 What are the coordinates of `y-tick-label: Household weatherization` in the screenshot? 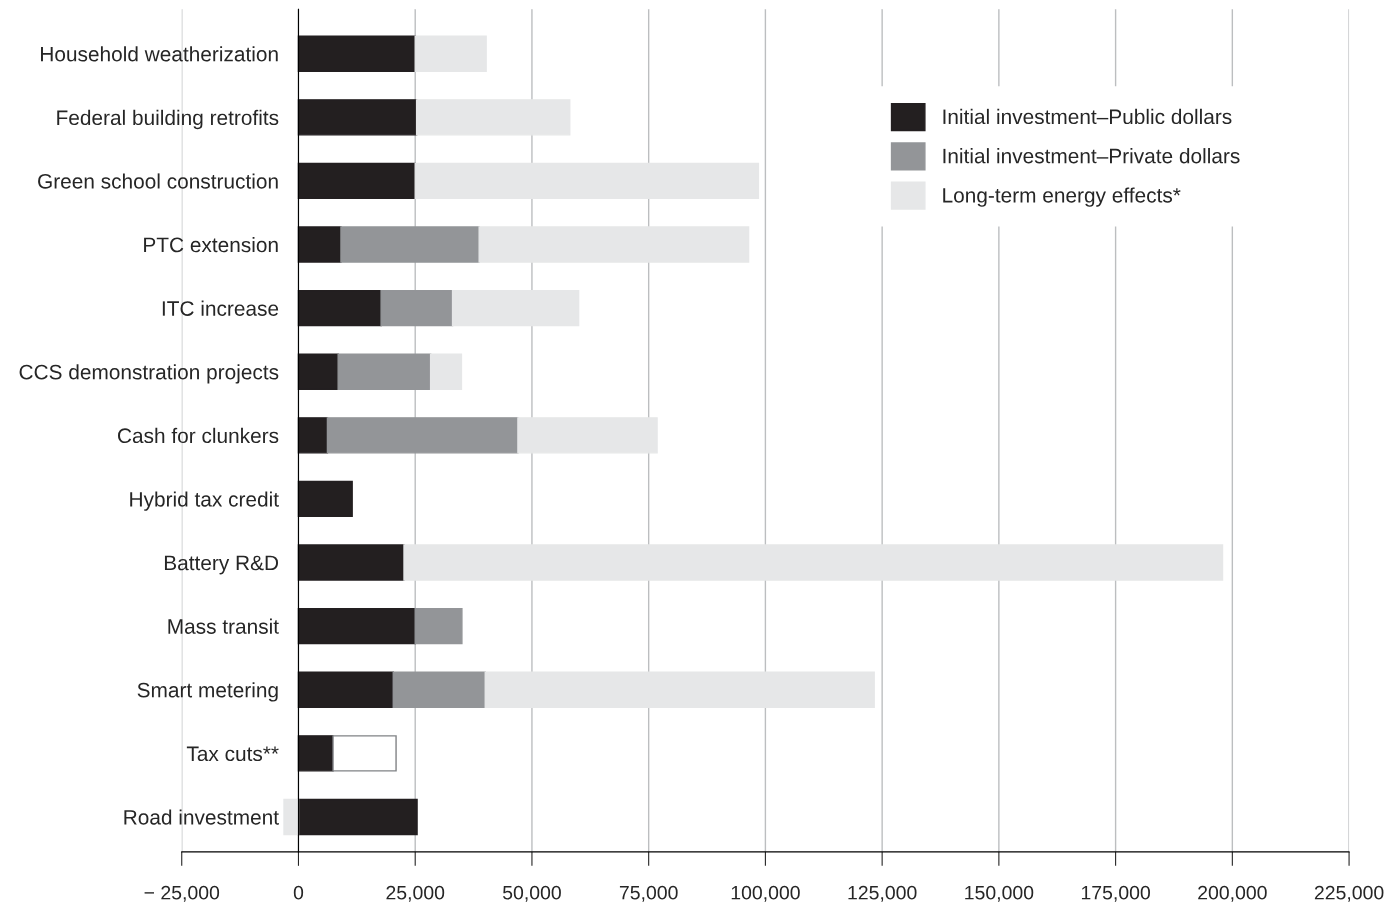 It's located at (159, 54).